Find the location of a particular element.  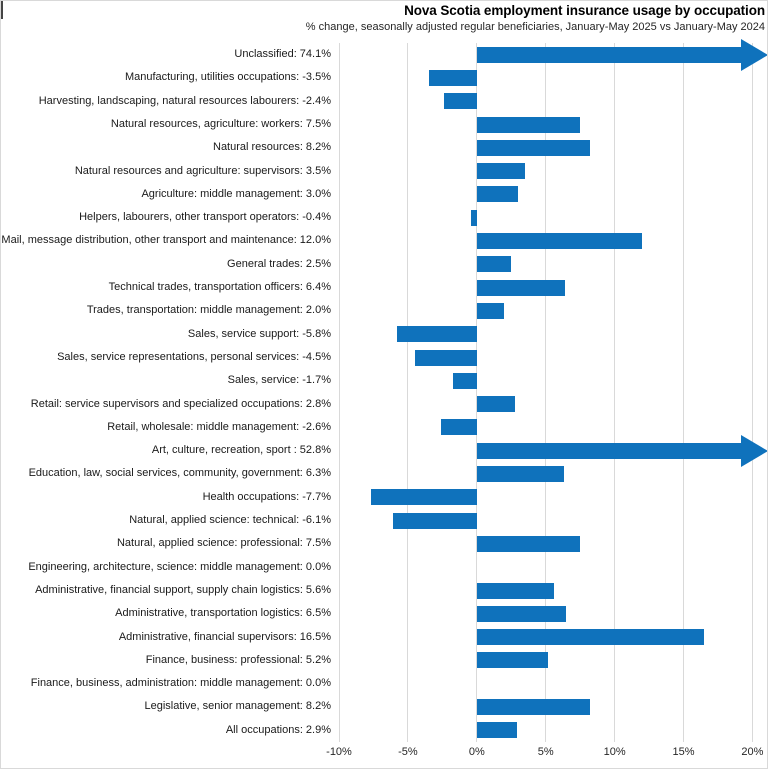

x-axis-tick: 0% is located at coordinates (476, 752).